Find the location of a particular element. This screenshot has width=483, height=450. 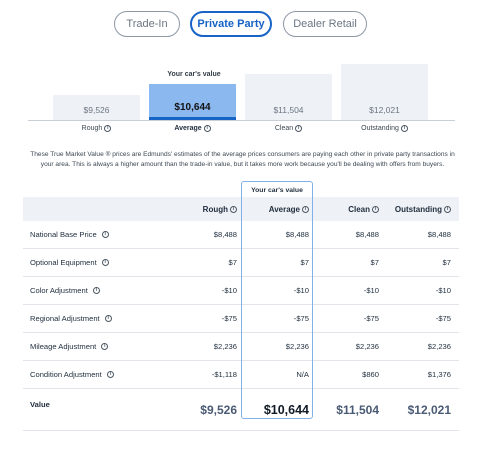

row-label-text: National Base Price is located at coordinates (63, 234).